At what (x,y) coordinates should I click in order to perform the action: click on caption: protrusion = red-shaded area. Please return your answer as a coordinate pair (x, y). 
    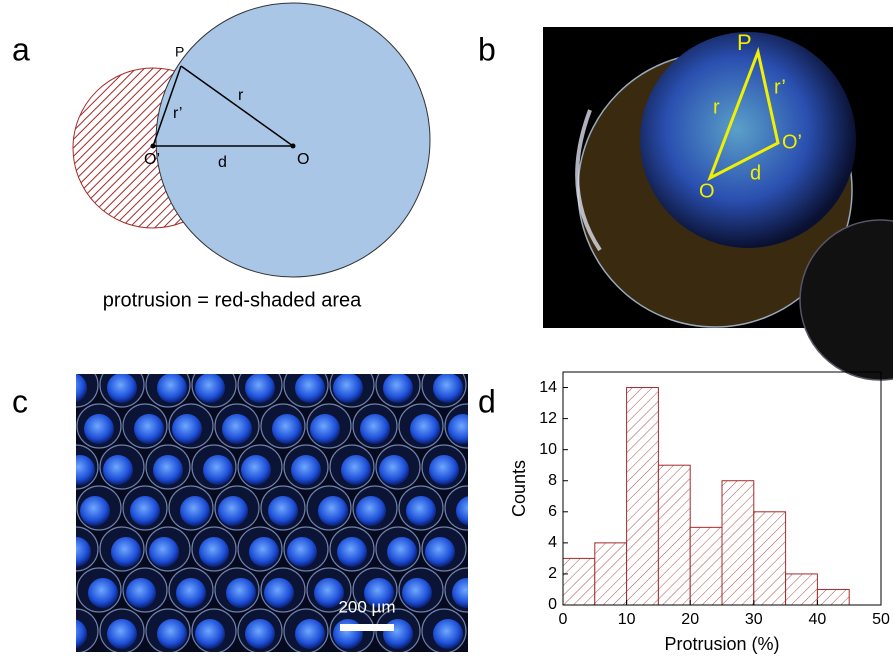
    Looking at the image, I should click on (232, 300).